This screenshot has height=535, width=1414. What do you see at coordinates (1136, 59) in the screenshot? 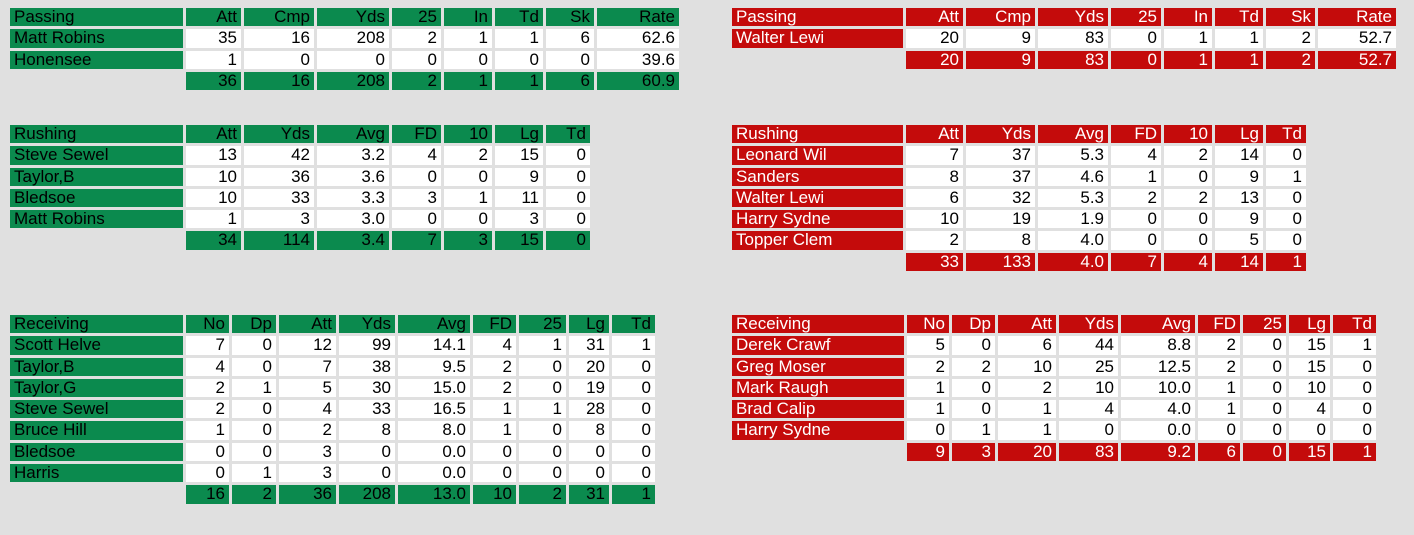
I see `total-cell: 0` at bounding box center [1136, 59].